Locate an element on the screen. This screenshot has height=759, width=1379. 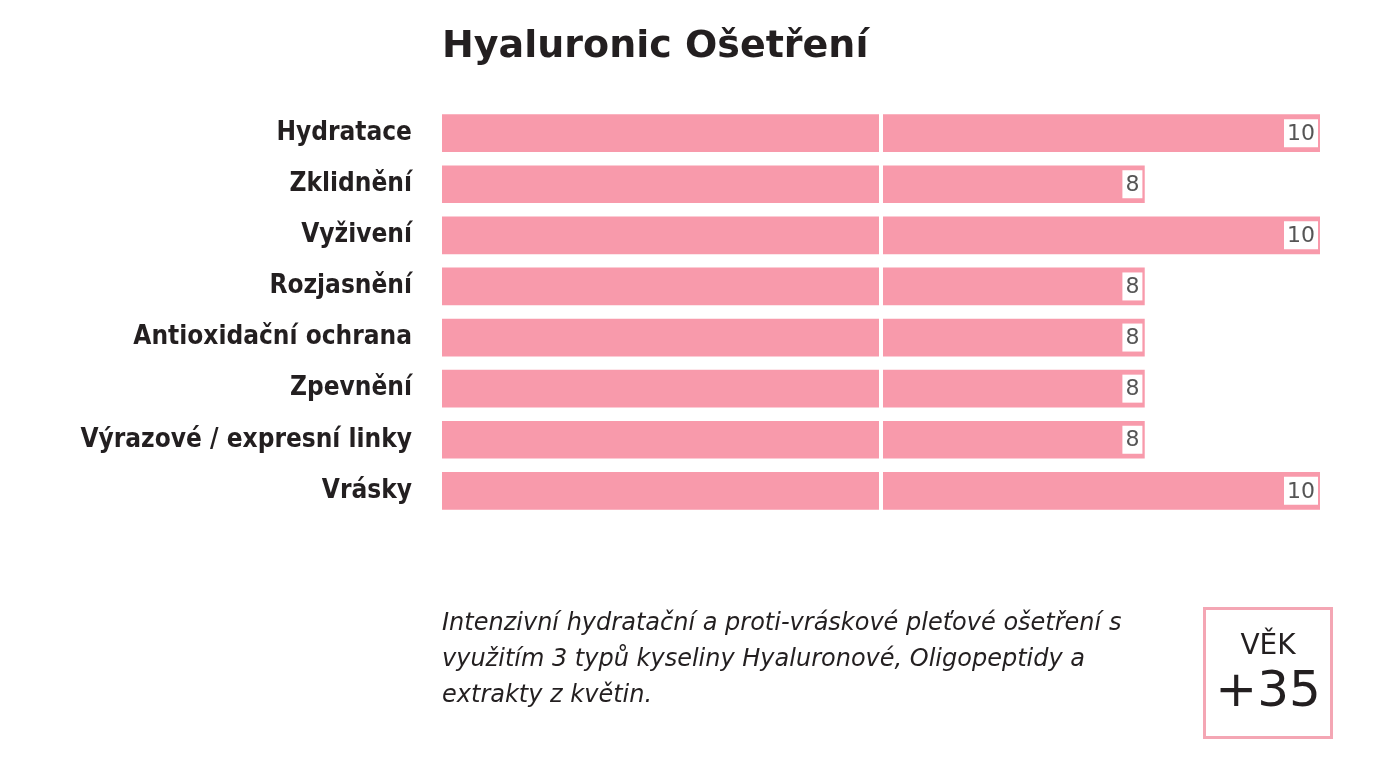
y-tick-label: Vrásky is located at coordinates (366, 488).